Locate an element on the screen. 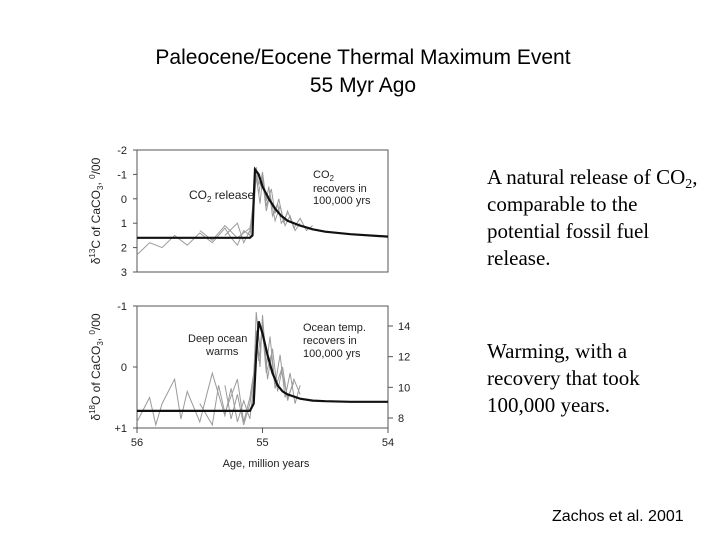 Image resolution: width=720 pixels, height=540 pixels. top-y-tick-label: 3 is located at coordinates (124, 273).